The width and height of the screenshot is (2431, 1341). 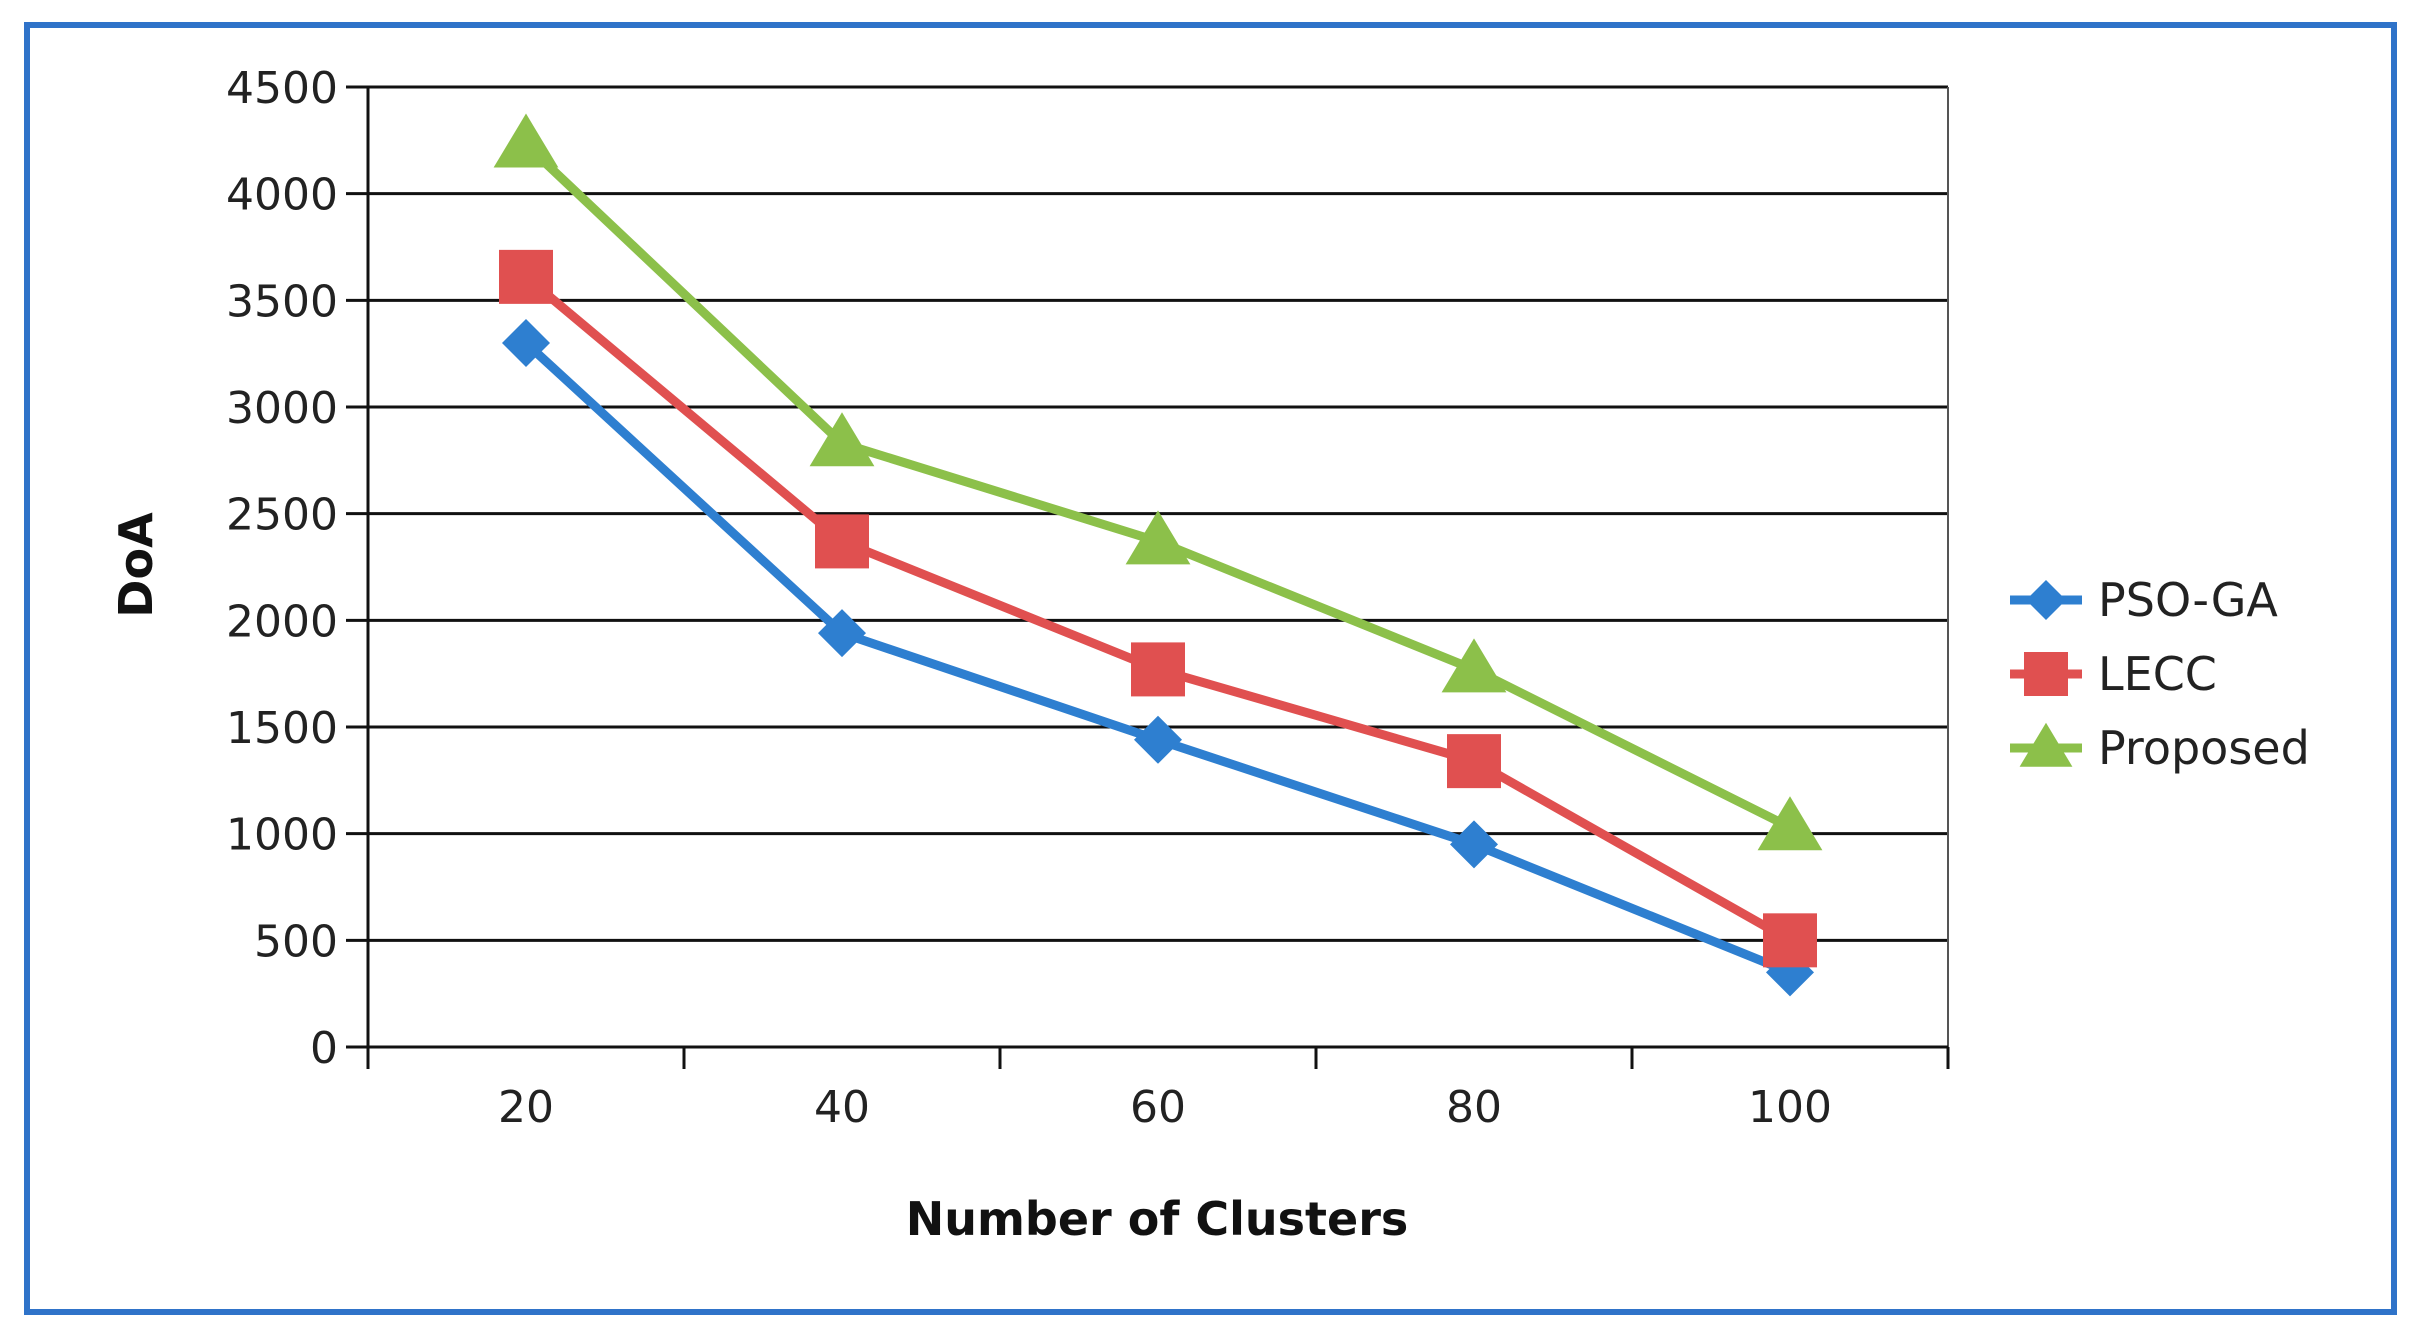 What do you see at coordinates (282, 195) in the screenshot?
I see `y-tick-label: 4000` at bounding box center [282, 195].